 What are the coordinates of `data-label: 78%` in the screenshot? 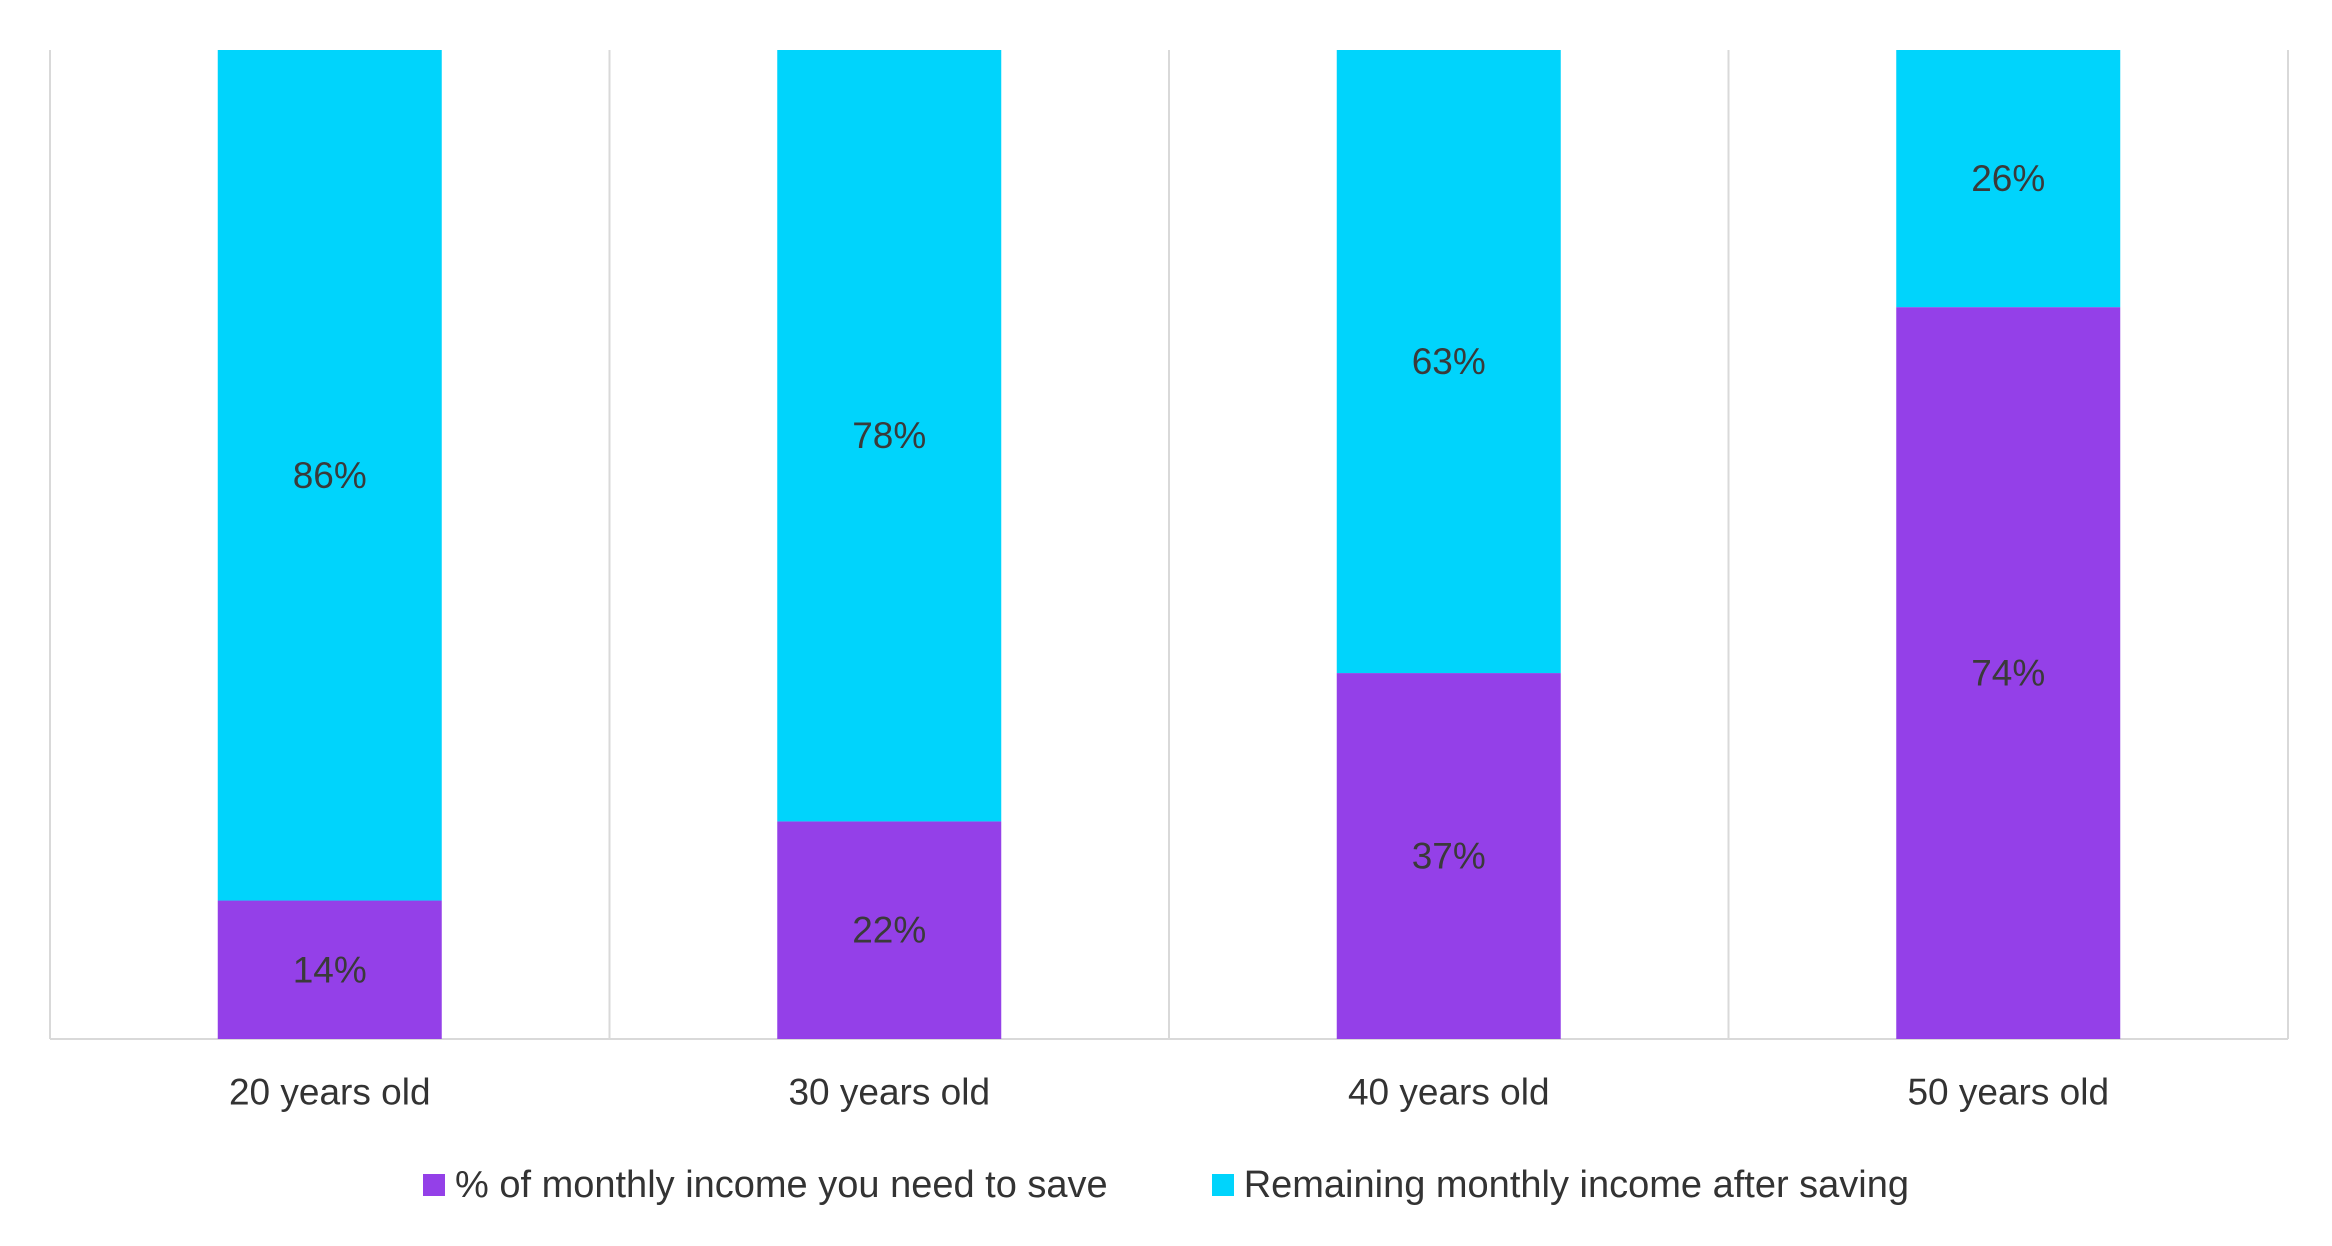 It's located at (889, 435).